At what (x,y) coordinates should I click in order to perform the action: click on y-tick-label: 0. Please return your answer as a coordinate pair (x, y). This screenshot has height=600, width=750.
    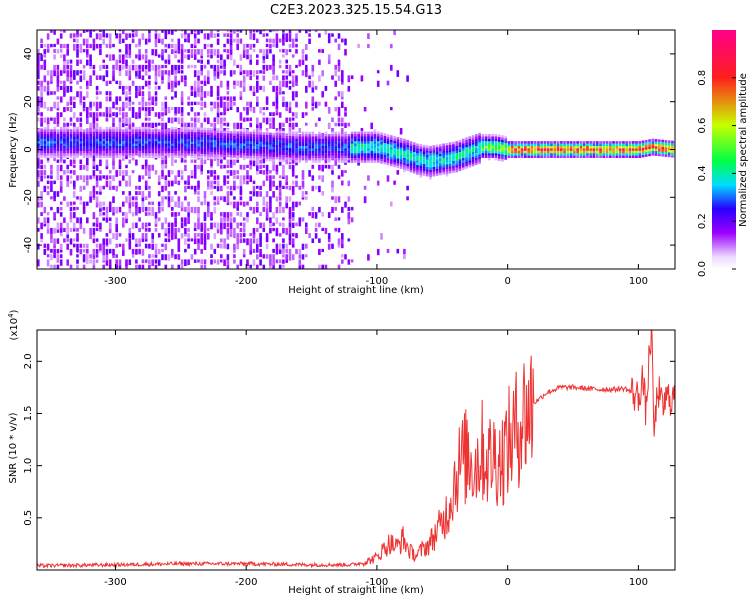
    Looking at the image, I should click on (28, 149).